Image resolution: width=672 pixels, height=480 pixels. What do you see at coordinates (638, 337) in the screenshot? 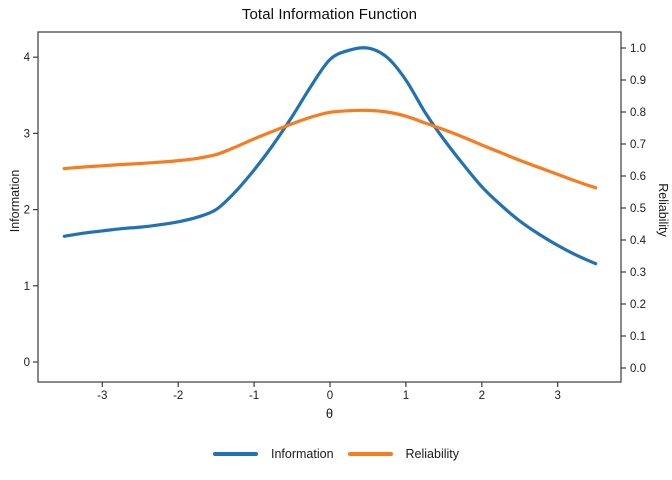
I see `y-right-tick-label: 0.1` at bounding box center [638, 337].